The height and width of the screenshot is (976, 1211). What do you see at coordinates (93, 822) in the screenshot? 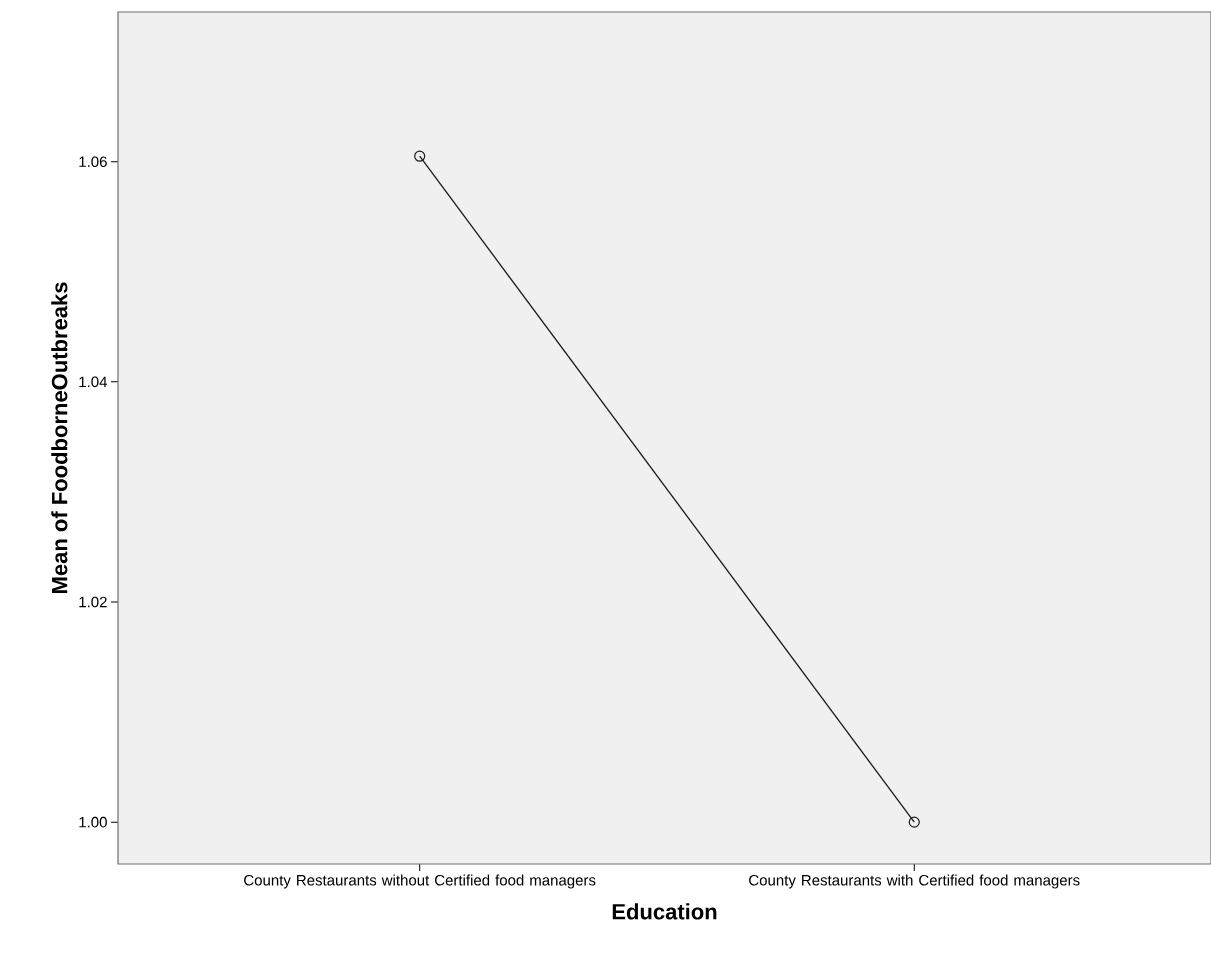
I see `y-tick-label: 1.00` at bounding box center [93, 822].